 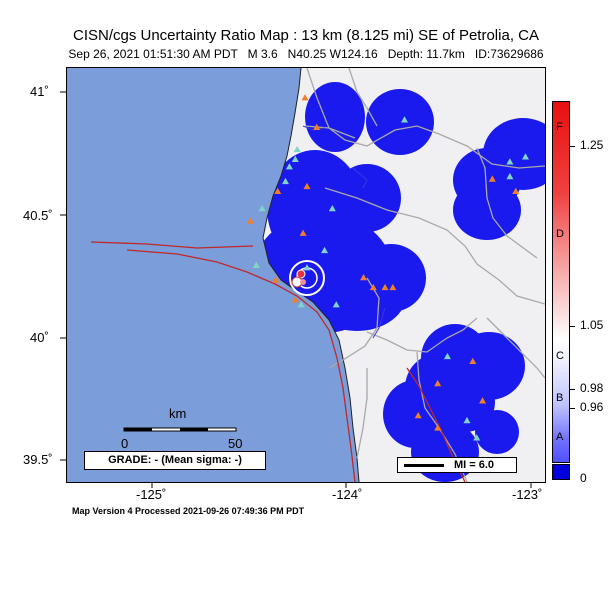 I want to click on scale-end: 50, so click(x=235, y=443).